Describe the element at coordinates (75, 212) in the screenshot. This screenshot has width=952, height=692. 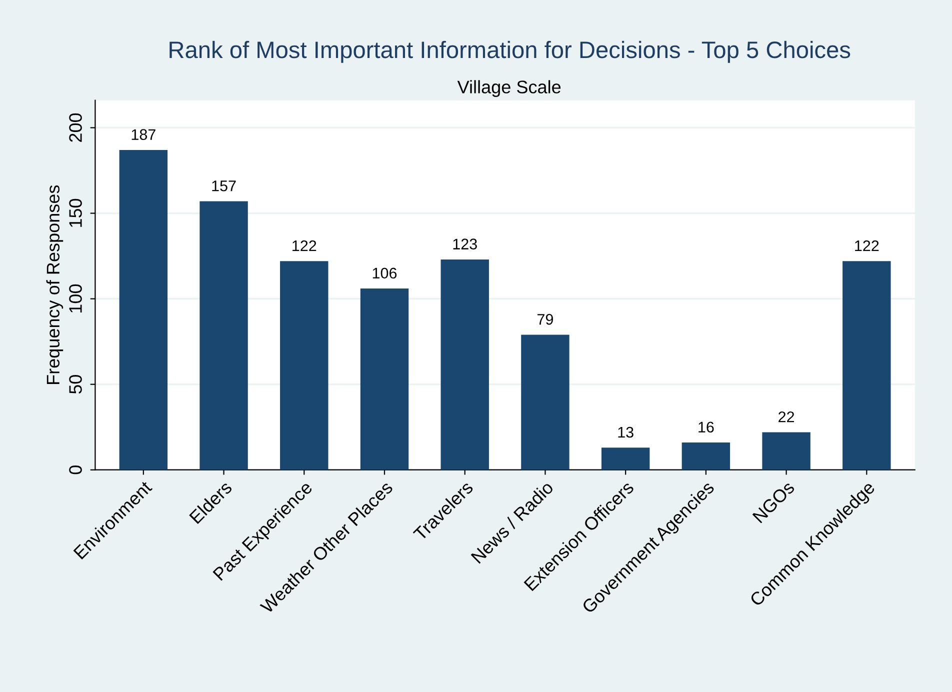
I see `y-tick-label: 150` at that location.